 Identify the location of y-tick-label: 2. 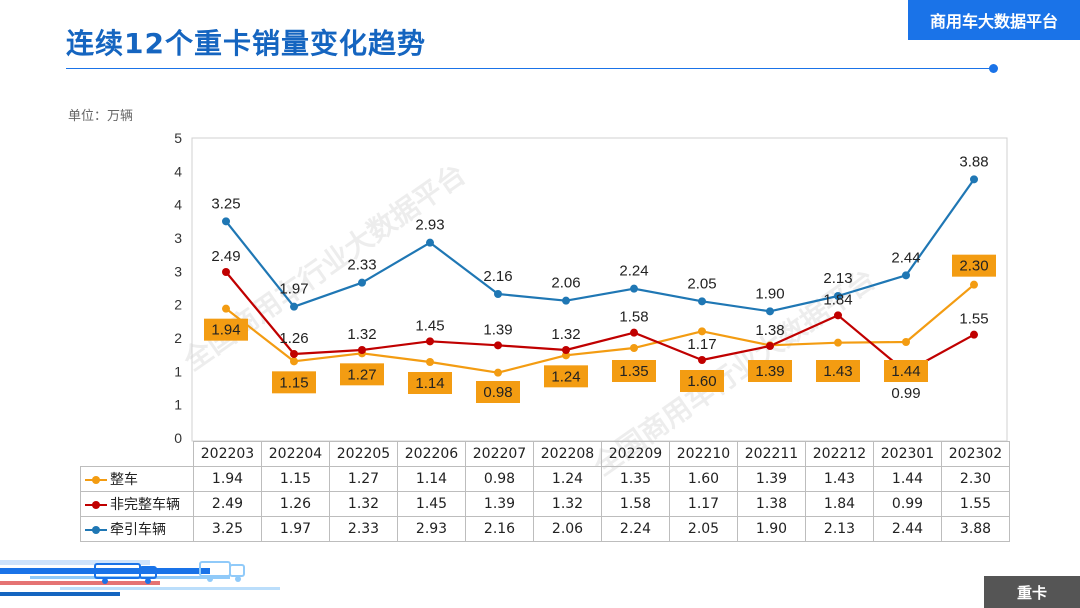
(178, 338).